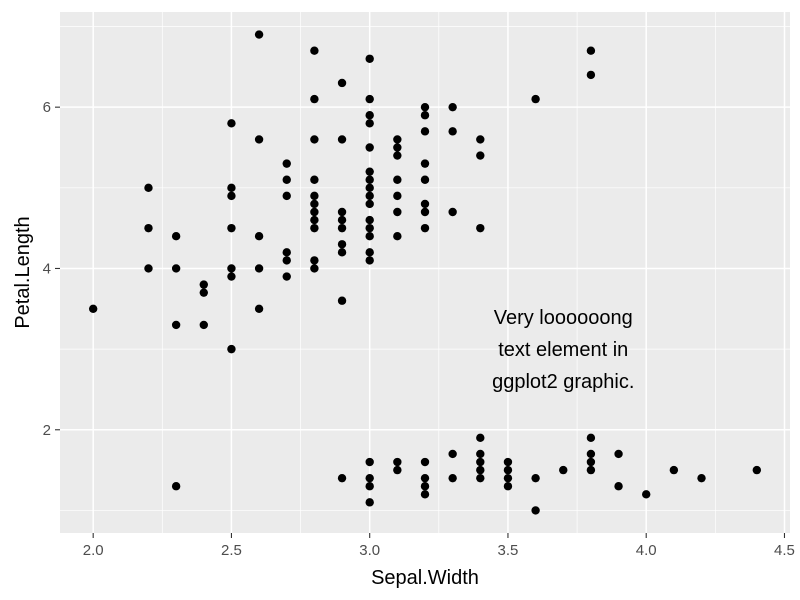 This screenshot has height=600, width=800. I want to click on y-tick-label: 6, so click(47, 107).